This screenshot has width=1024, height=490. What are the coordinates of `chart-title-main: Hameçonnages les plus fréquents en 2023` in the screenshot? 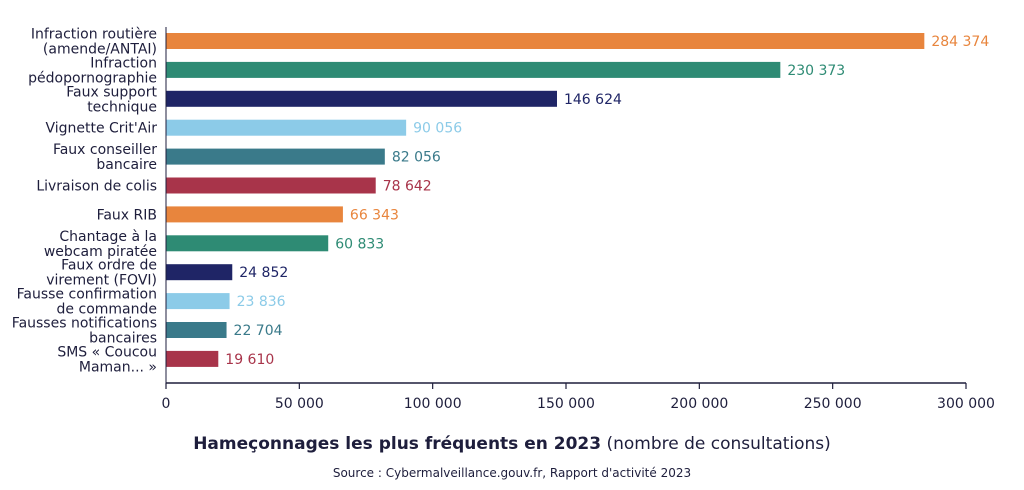 It's located at (397, 444).